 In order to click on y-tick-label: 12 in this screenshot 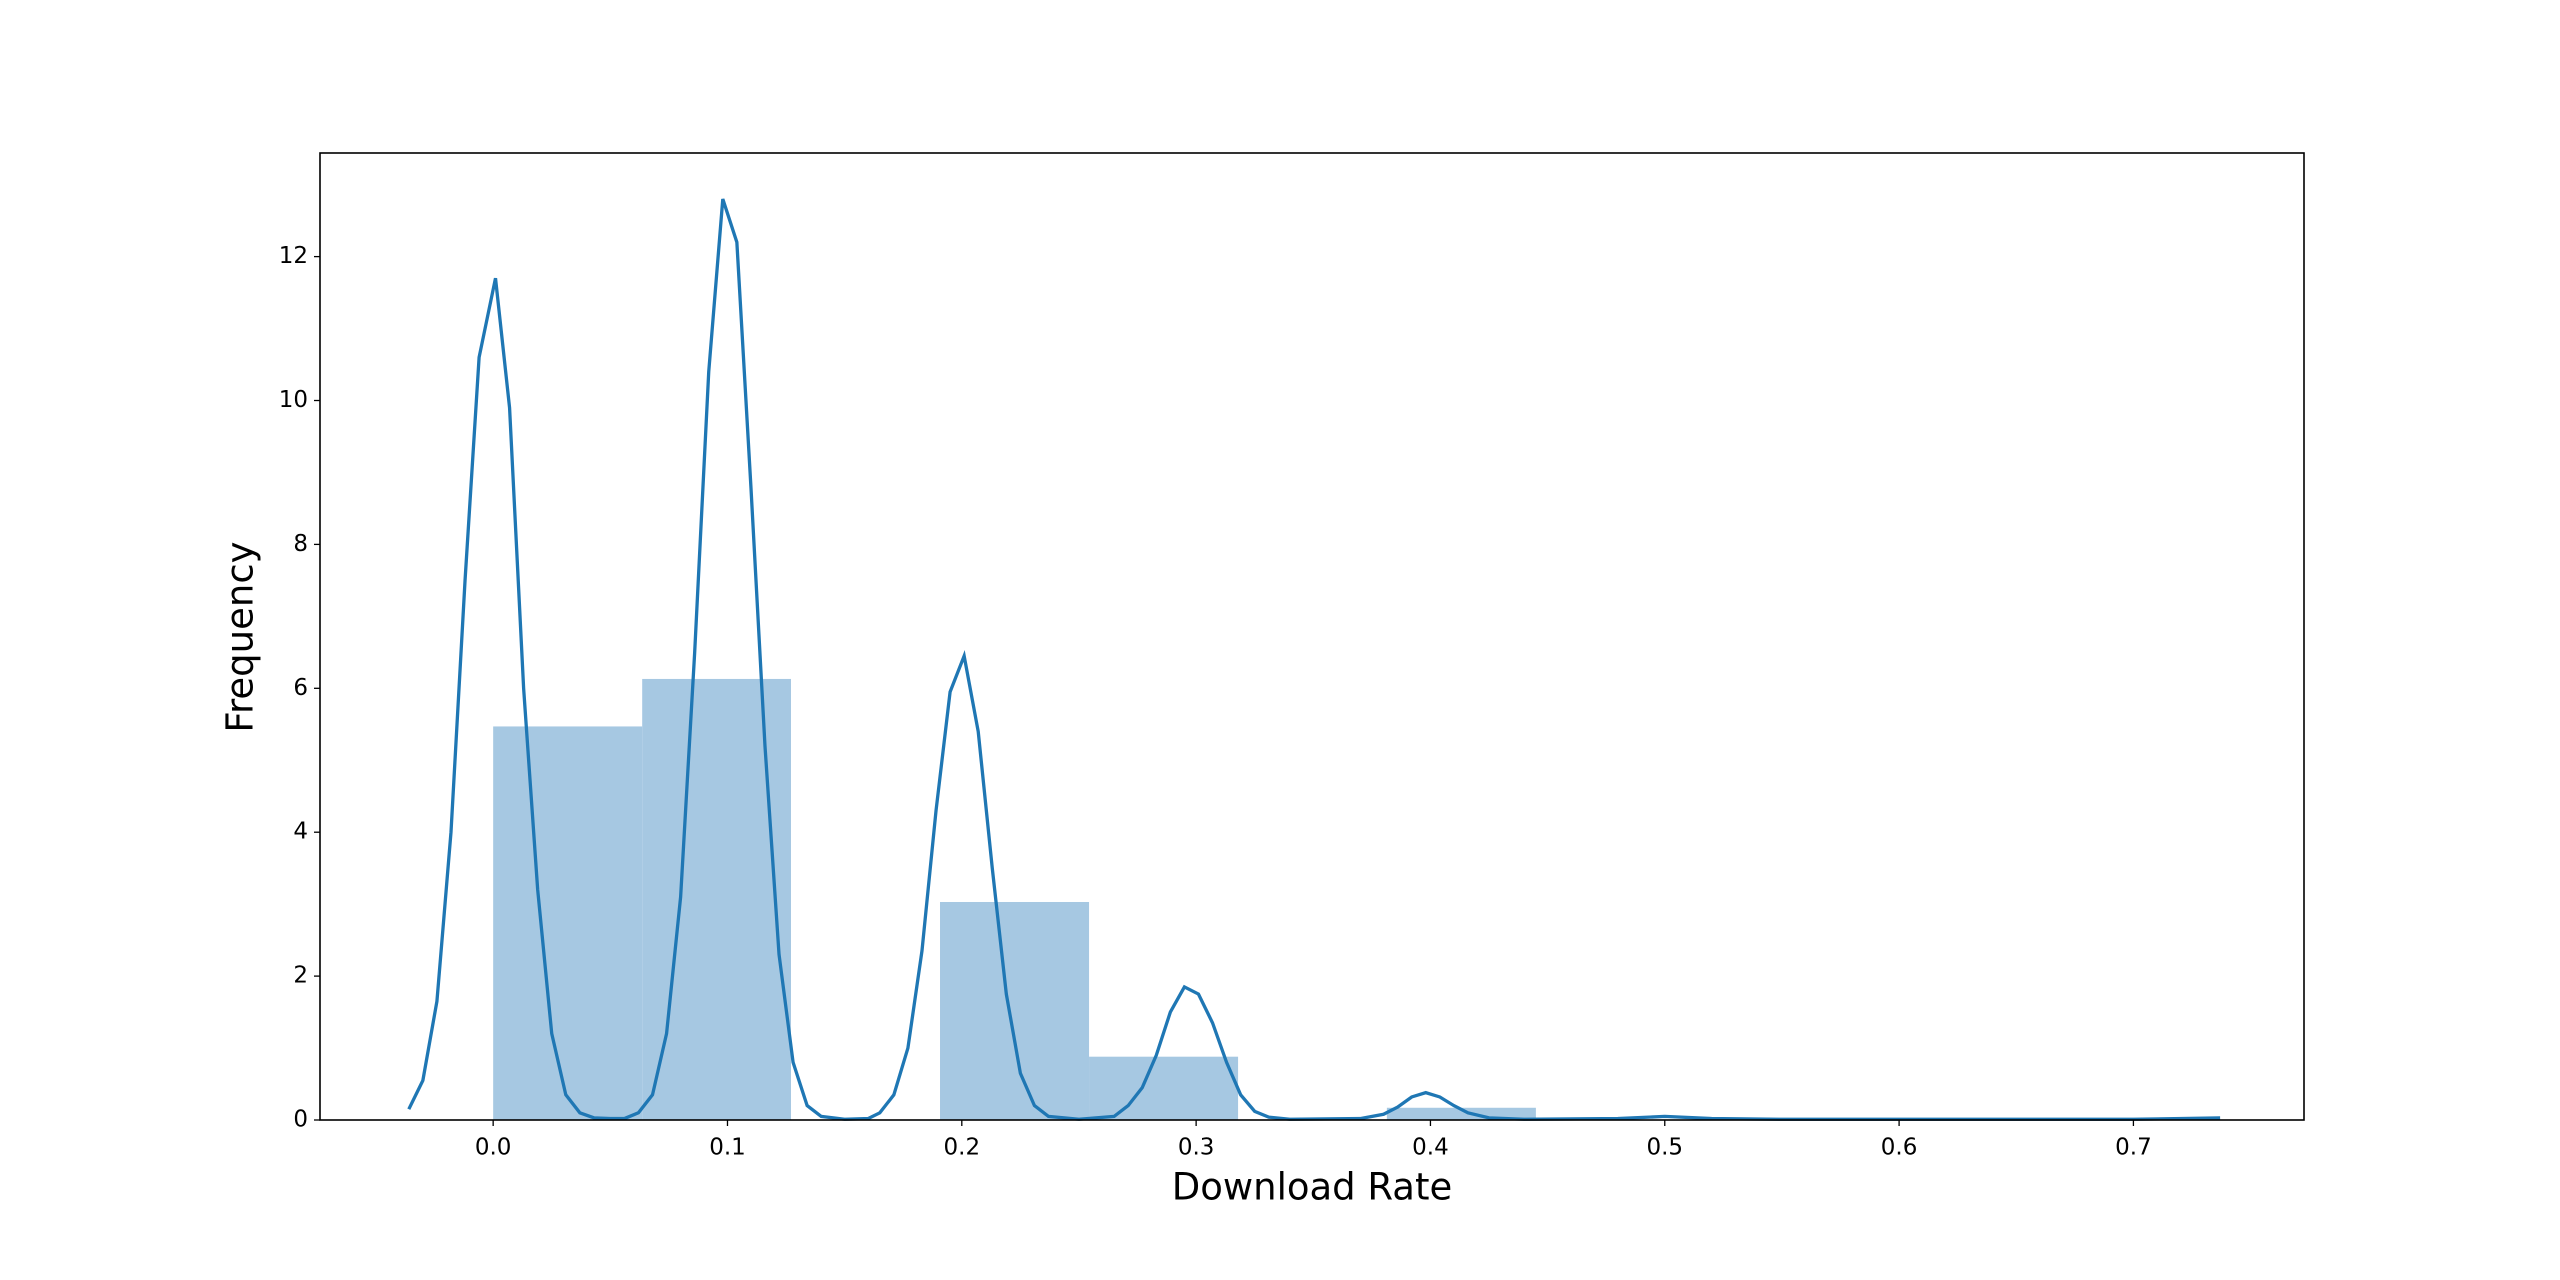, I will do `click(293, 256)`.